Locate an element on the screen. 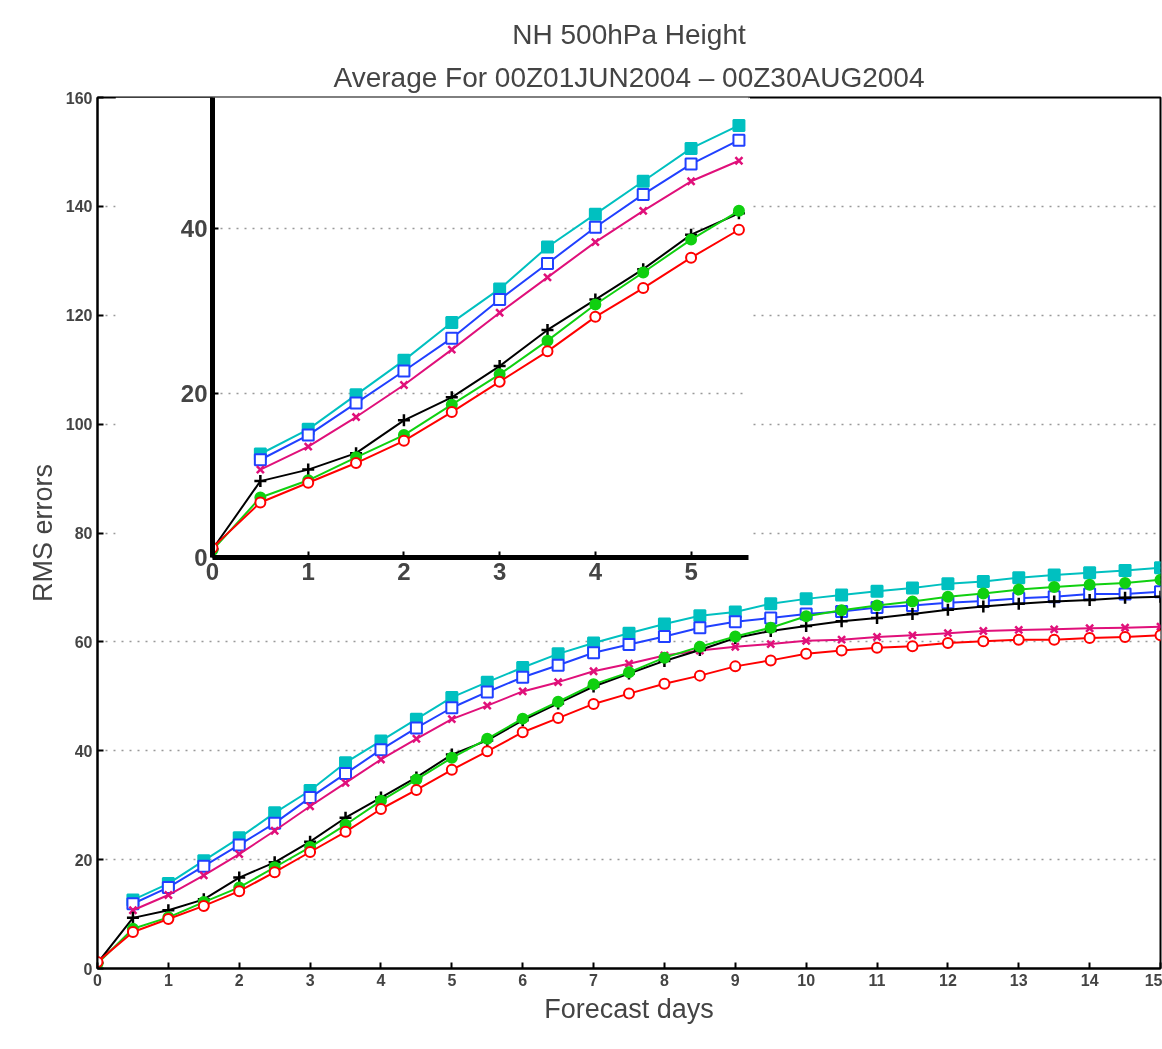  x-tick-label: 13 is located at coordinates (1018, 980).